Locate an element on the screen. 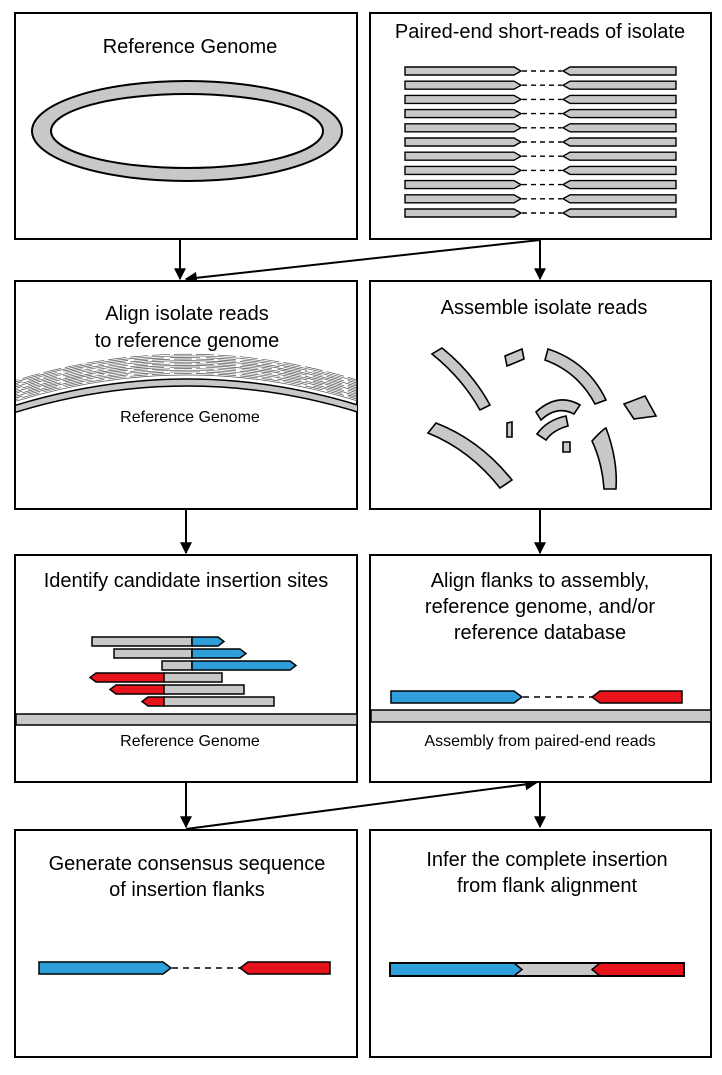 Image resolution: width=722 pixels, height=1075 pixels. panel-reference-title: Reference Genome is located at coordinates (190, 47).